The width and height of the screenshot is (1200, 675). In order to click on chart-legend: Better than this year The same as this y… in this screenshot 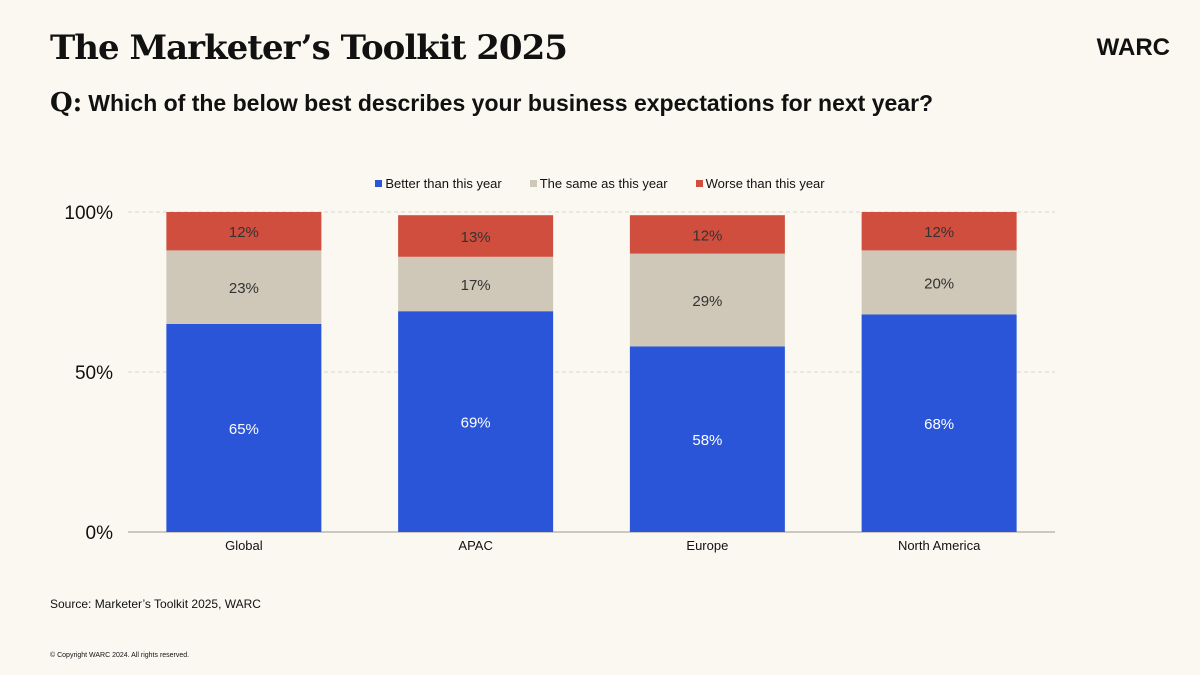, I will do `click(600, 183)`.